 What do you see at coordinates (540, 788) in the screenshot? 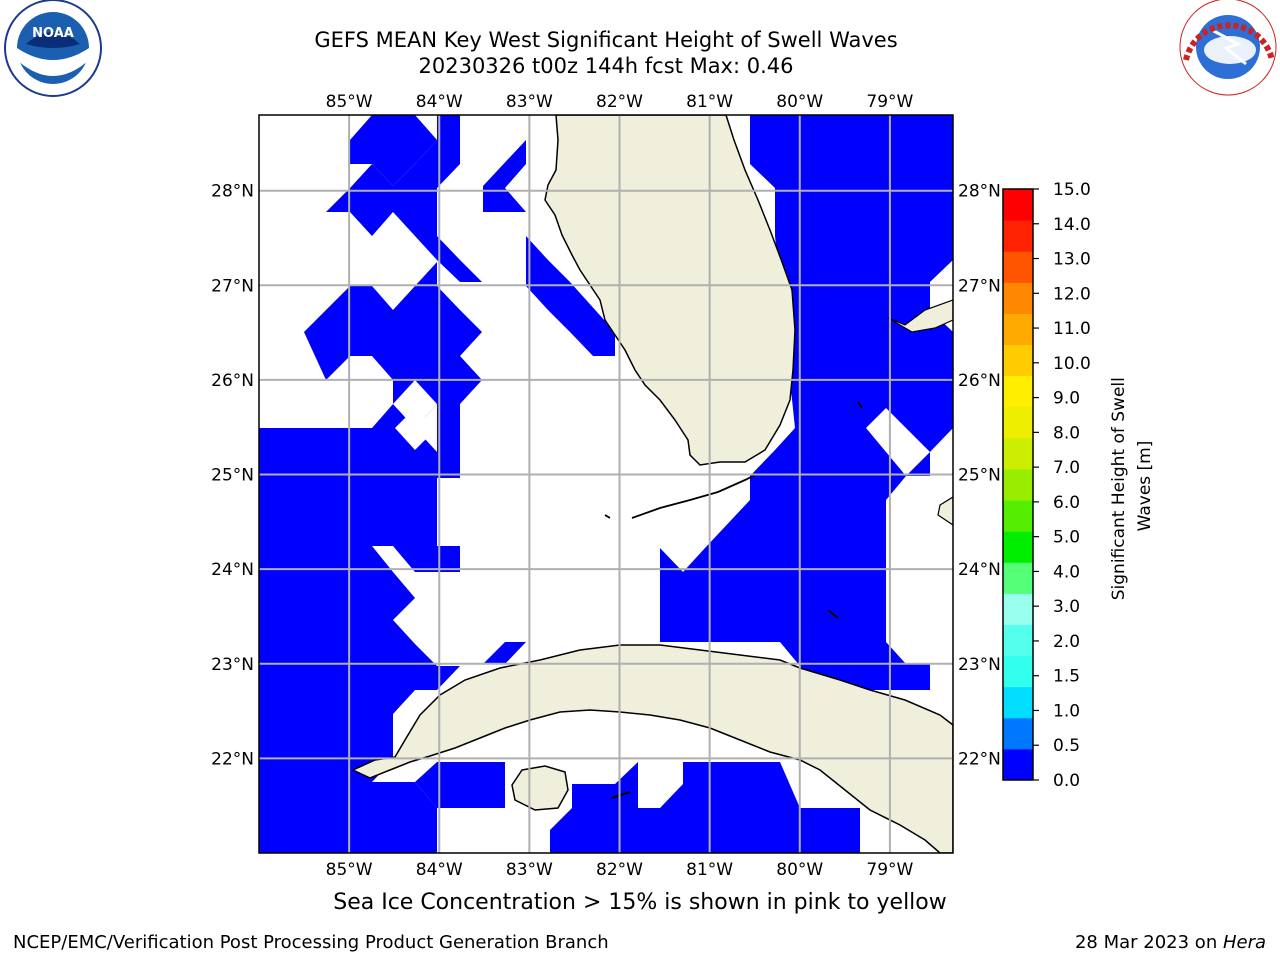
I see `isla-de-la-juventud` at bounding box center [540, 788].